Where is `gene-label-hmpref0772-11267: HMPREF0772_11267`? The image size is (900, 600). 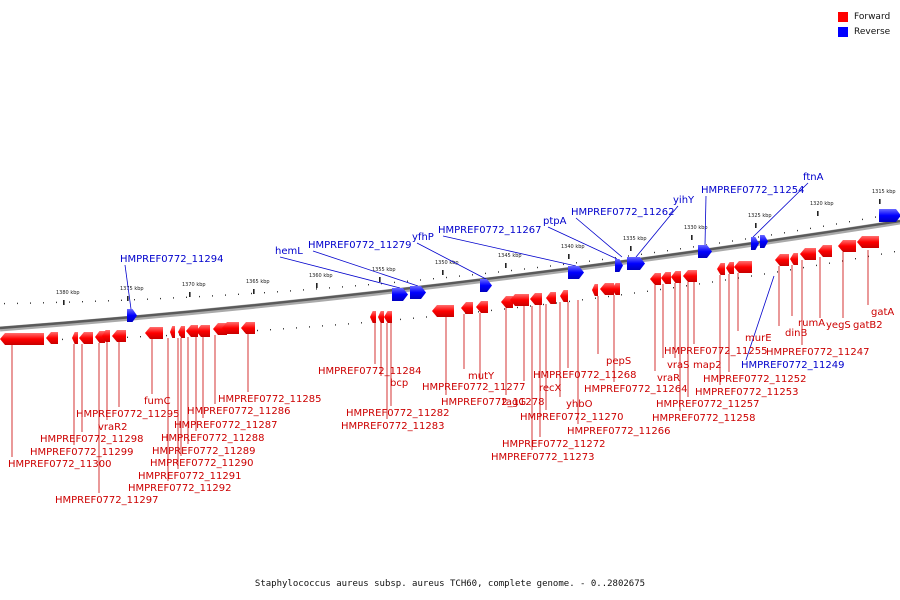
gene-label-hmpref0772-11267: HMPREF0772_11267 is located at coordinates (489, 230).